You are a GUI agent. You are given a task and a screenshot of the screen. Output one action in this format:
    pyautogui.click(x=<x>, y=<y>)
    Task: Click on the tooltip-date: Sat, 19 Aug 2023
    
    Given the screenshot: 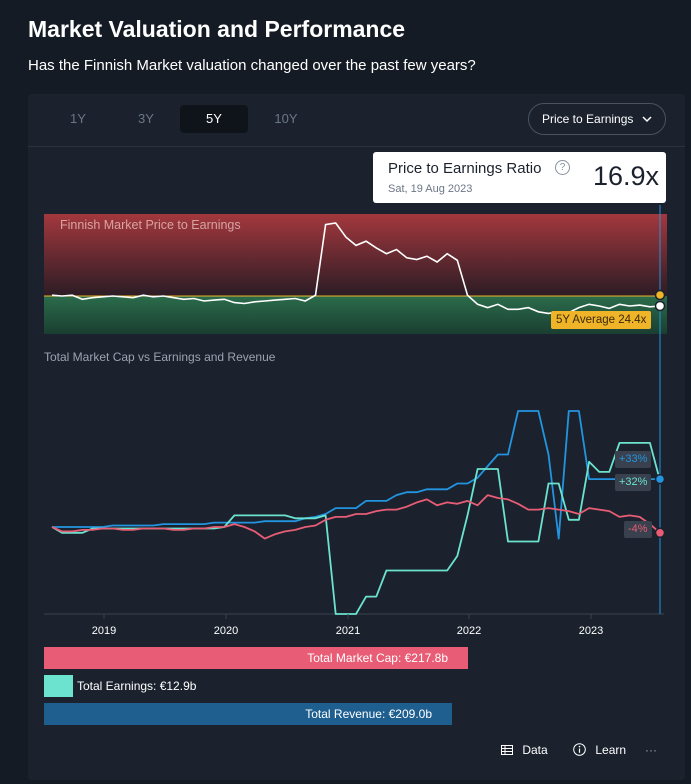 What is the action you would take?
    pyautogui.click(x=430, y=189)
    